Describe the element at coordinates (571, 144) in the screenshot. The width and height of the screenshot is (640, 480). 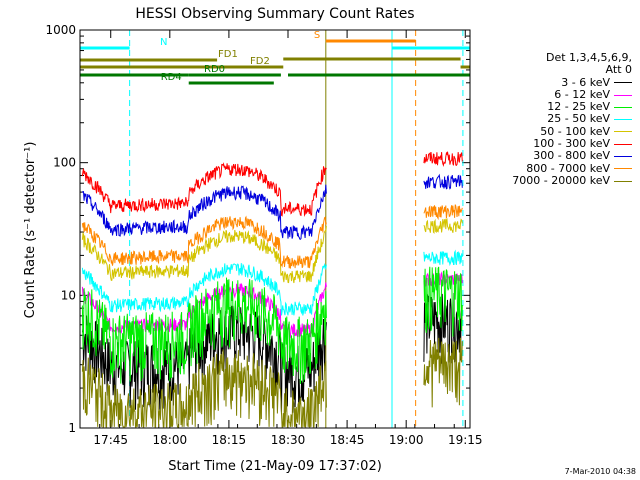
I see `legend-label: 100 - 300 keV` at that location.